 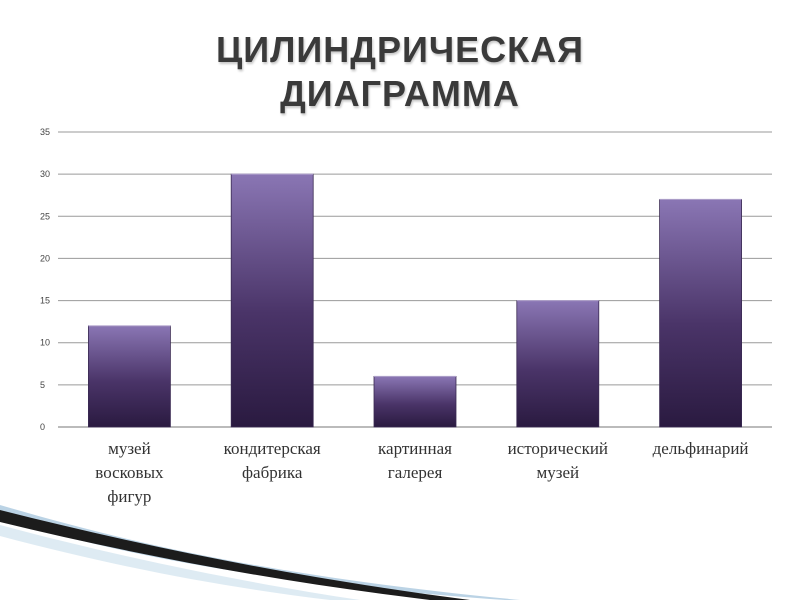 What do you see at coordinates (45, 216) in the screenshot?
I see `y-tick-label: 25` at bounding box center [45, 216].